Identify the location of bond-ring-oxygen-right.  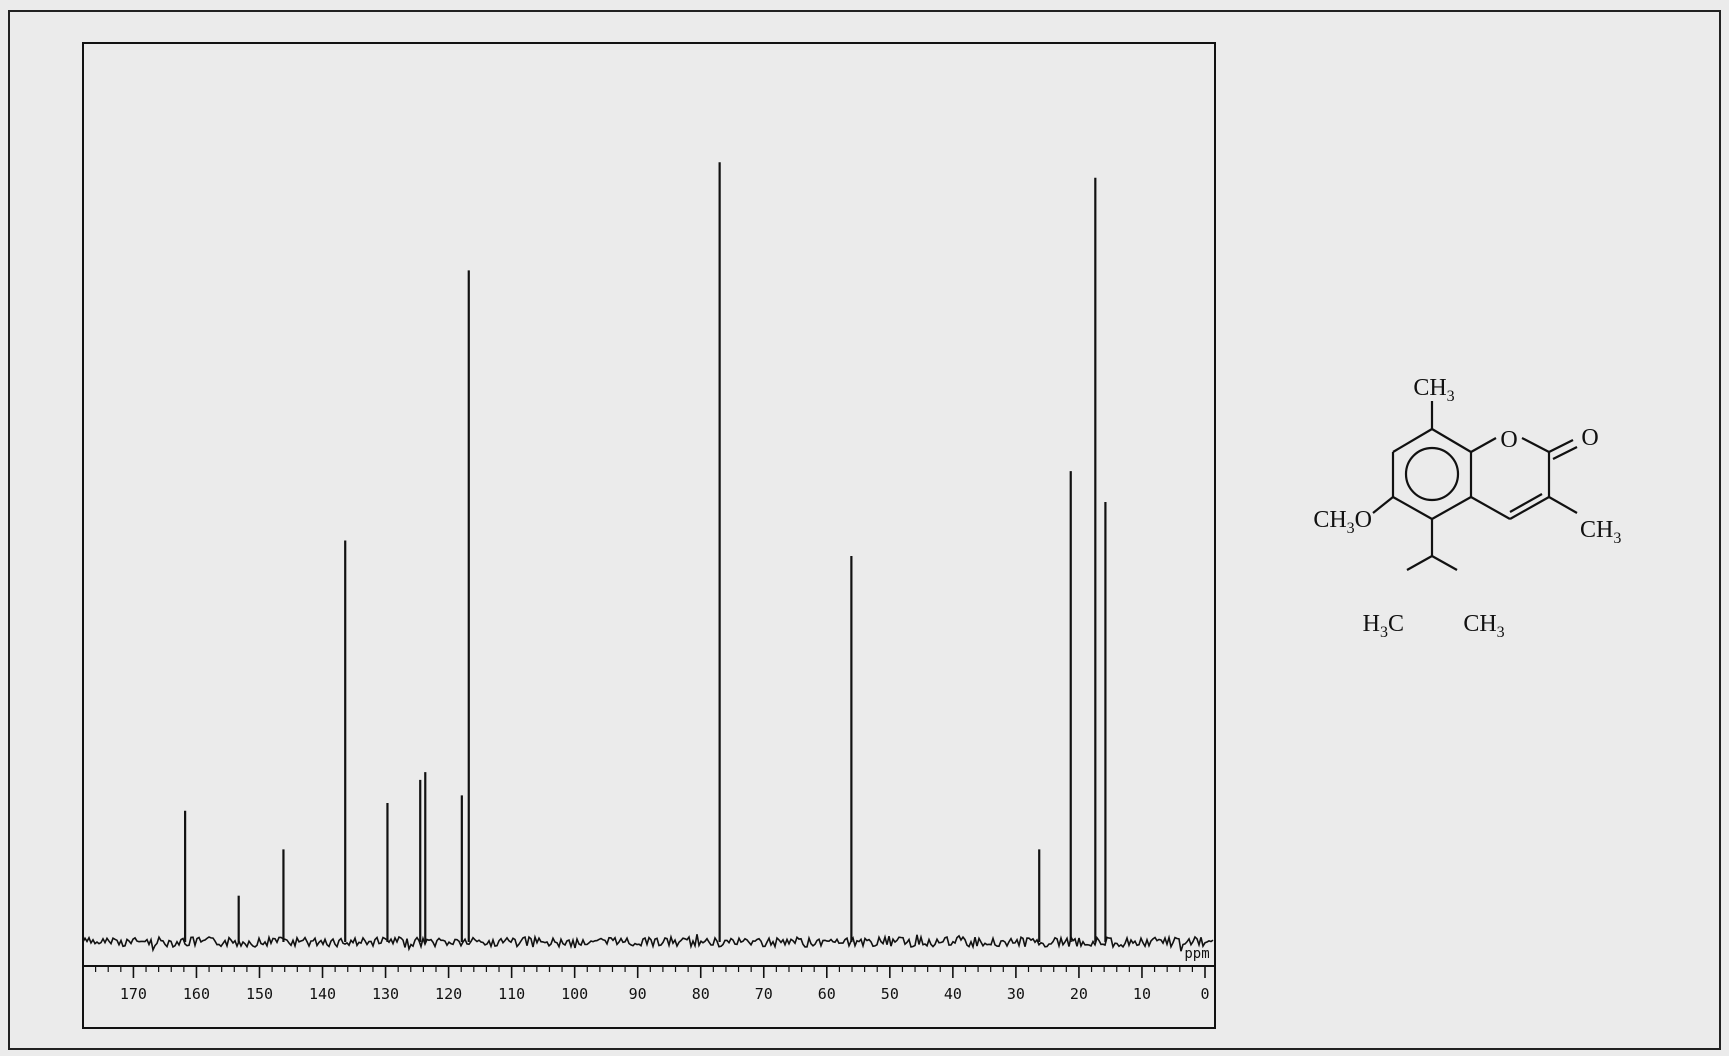
(1535, 445).